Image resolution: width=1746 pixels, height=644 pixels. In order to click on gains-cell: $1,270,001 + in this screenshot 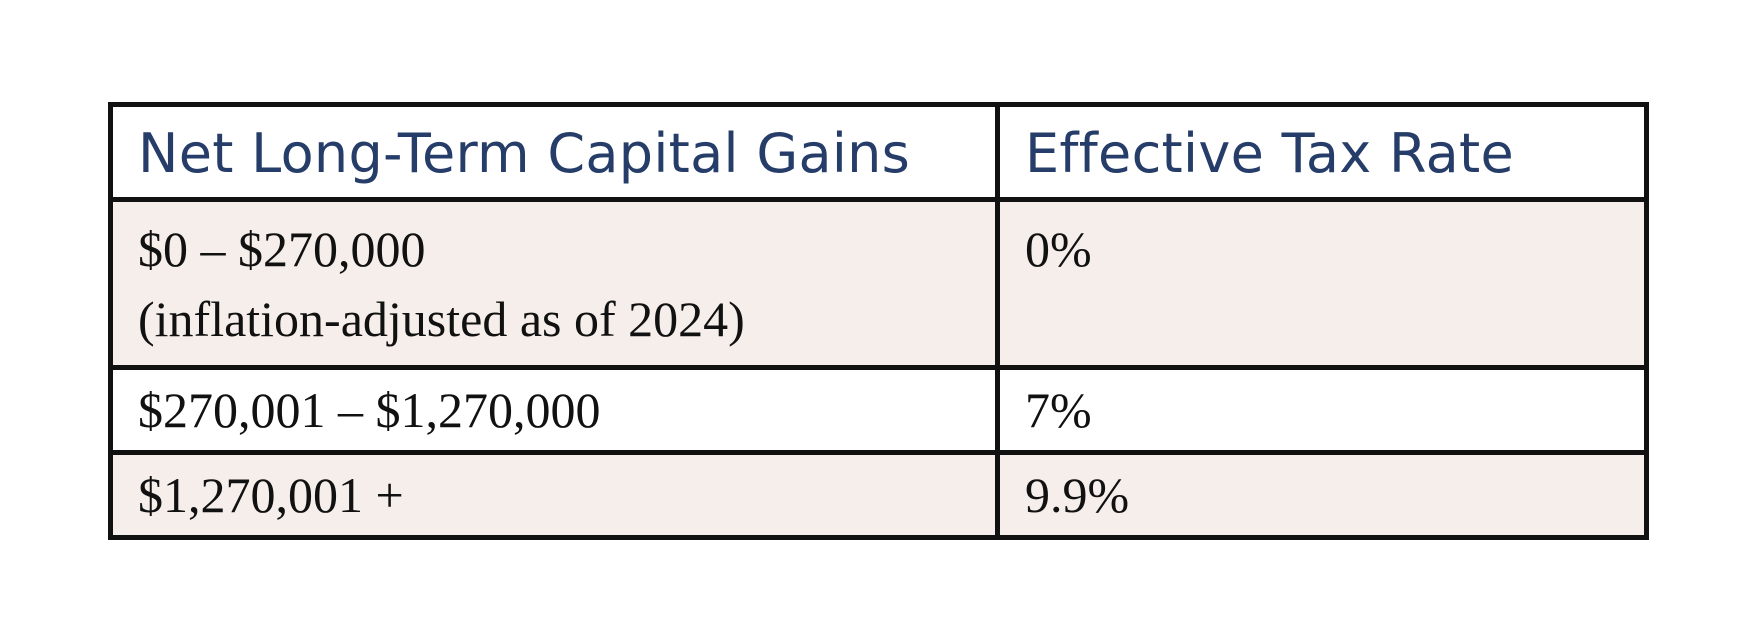, I will do `click(554, 495)`.